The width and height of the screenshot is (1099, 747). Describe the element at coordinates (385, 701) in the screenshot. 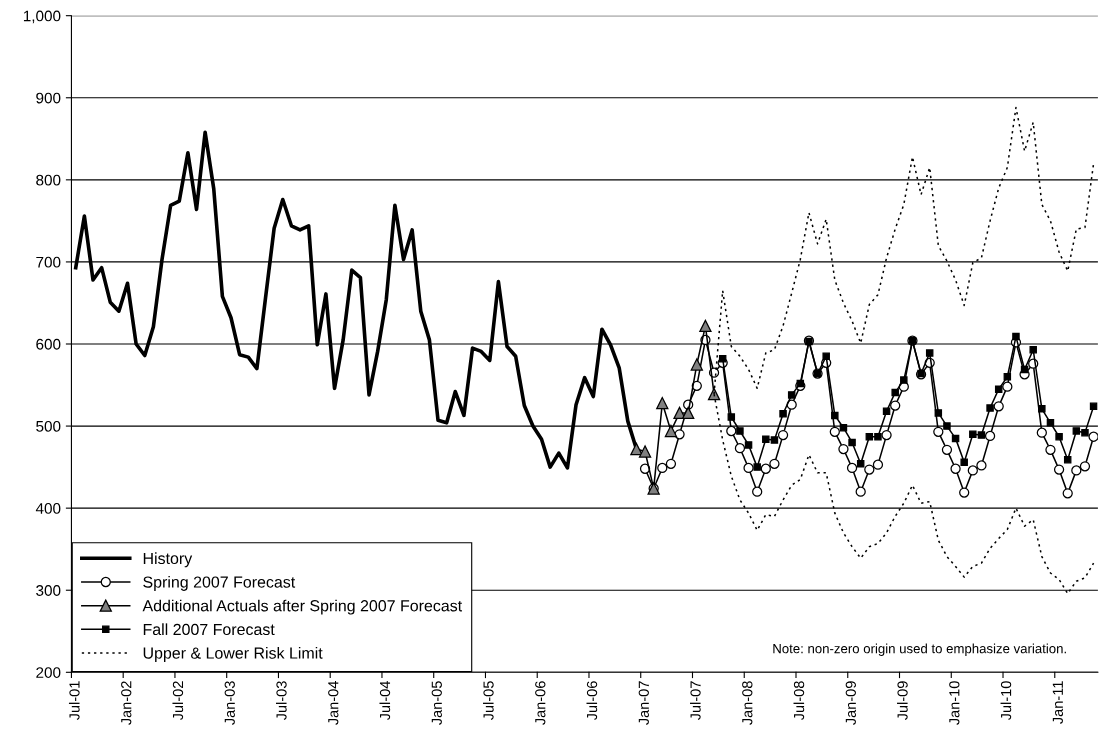

I see `x-tick-label: Jul-04` at that location.